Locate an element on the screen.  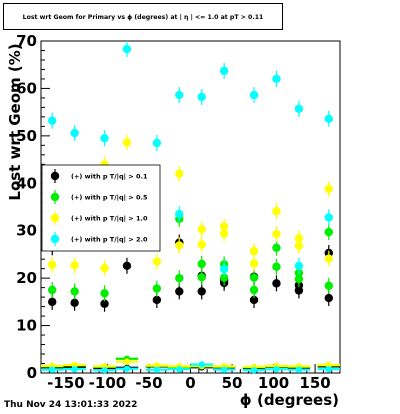
x-tick-label: -150 is located at coordinates (66, 383).